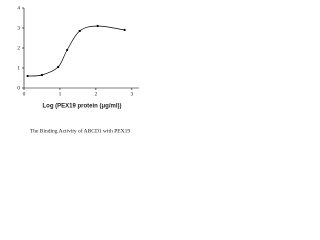 Image resolution: width=320 pixels, height=240 pixels. I want to click on y-tick-label: 1, so click(18, 68).